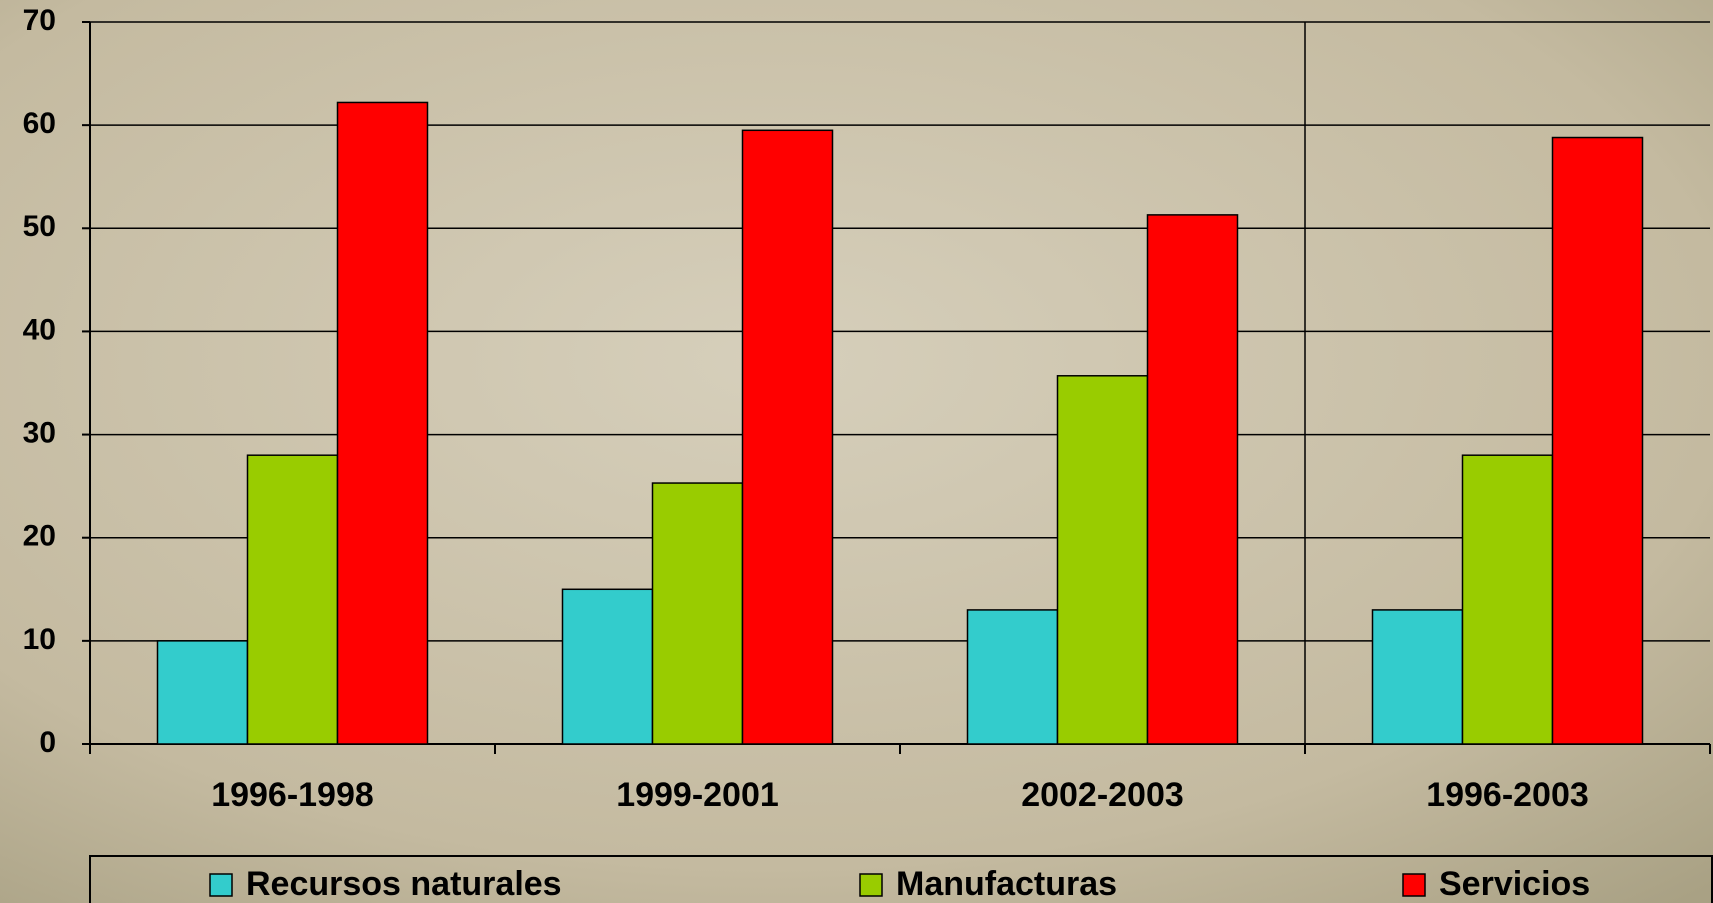 The image size is (1713, 903). Describe the element at coordinates (47, 742) in the screenshot. I see `y-tick-label: 0` at that location.